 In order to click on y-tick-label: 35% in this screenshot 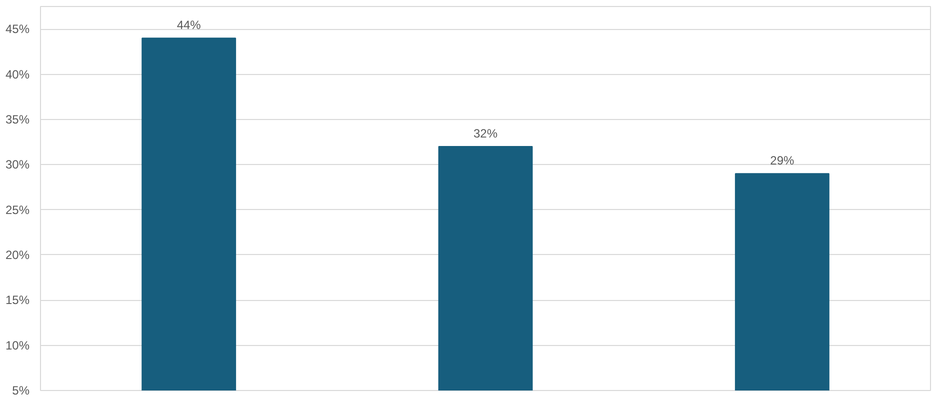, I will do `click(17, 119)`.